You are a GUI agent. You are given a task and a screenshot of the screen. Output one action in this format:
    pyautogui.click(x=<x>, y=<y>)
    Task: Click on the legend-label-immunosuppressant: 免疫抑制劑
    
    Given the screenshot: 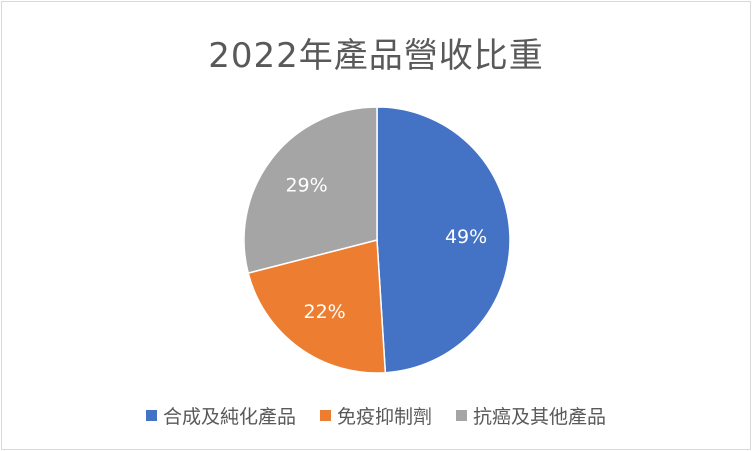 What is the action you would take?
    pyautogui.click(x=384, y=417)
    